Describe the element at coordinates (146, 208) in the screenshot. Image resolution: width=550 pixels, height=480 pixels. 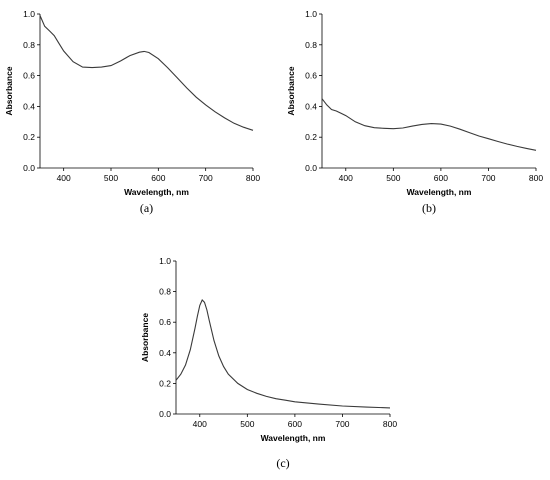
I see `panel-label: (a)` at that location.